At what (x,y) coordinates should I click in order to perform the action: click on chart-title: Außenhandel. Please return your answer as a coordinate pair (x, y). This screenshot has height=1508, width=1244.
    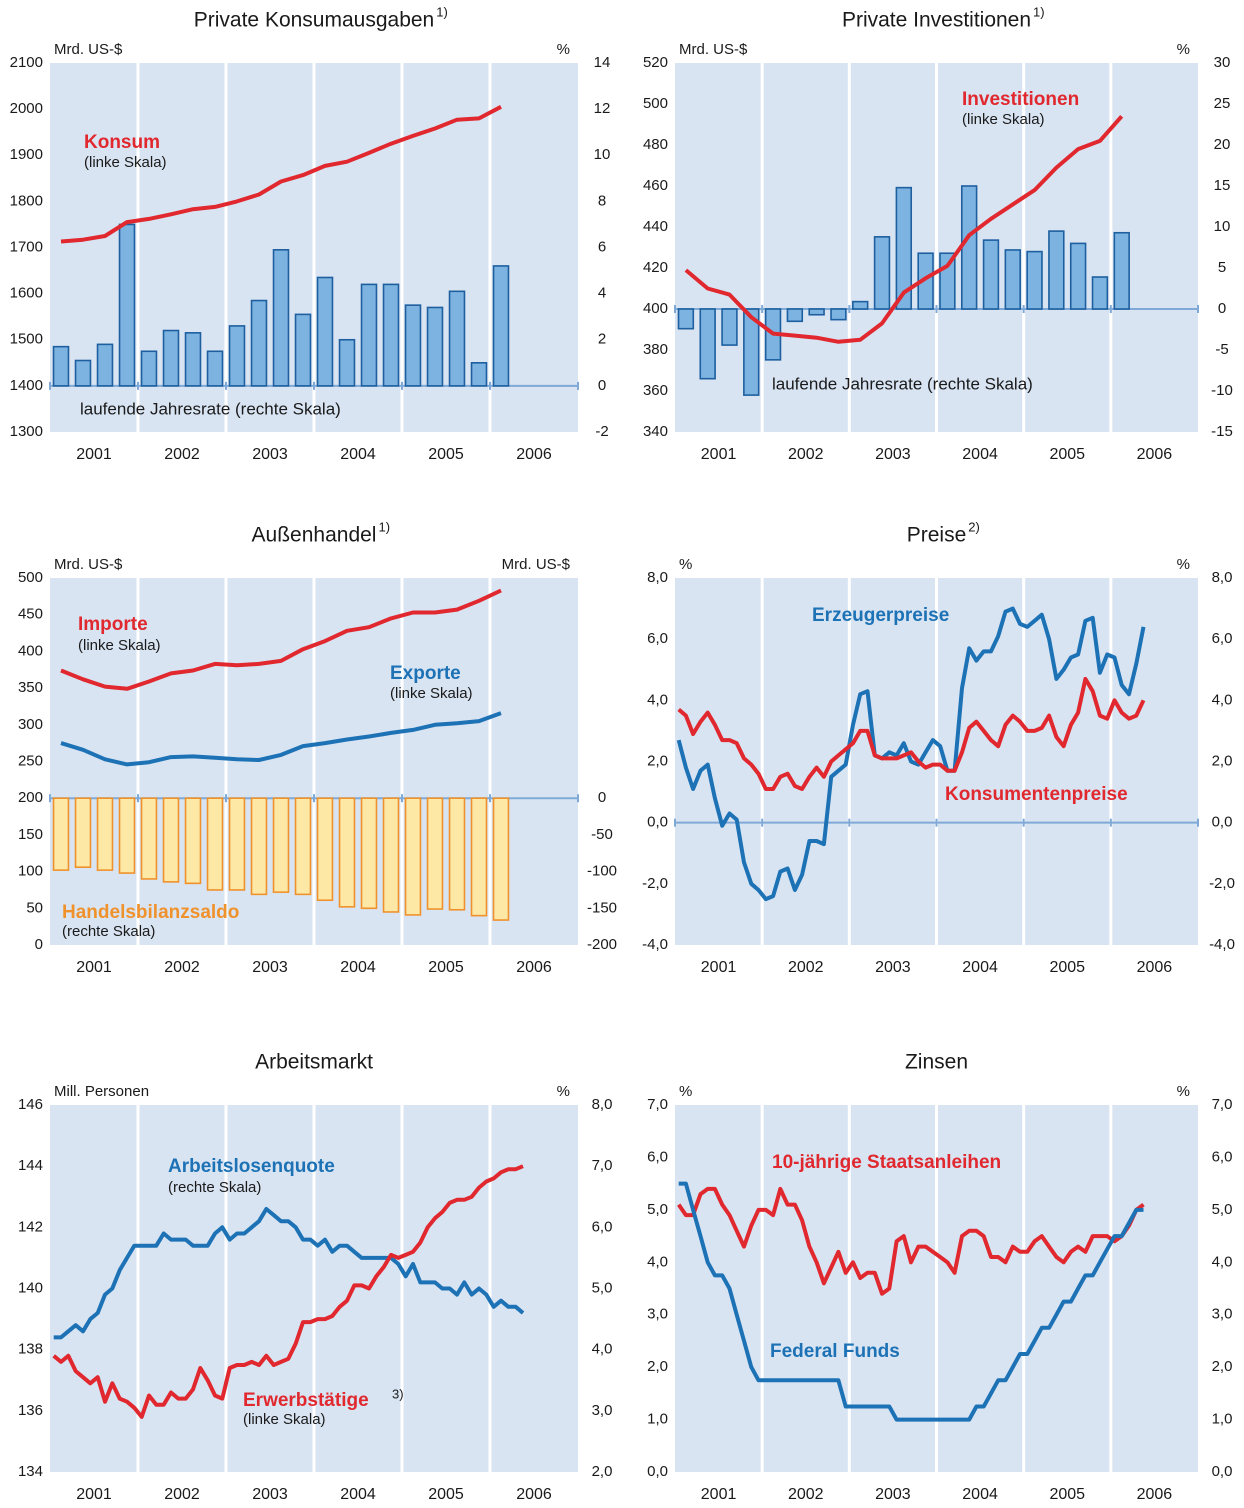
    Looking at the image, I should click on (314, 535).